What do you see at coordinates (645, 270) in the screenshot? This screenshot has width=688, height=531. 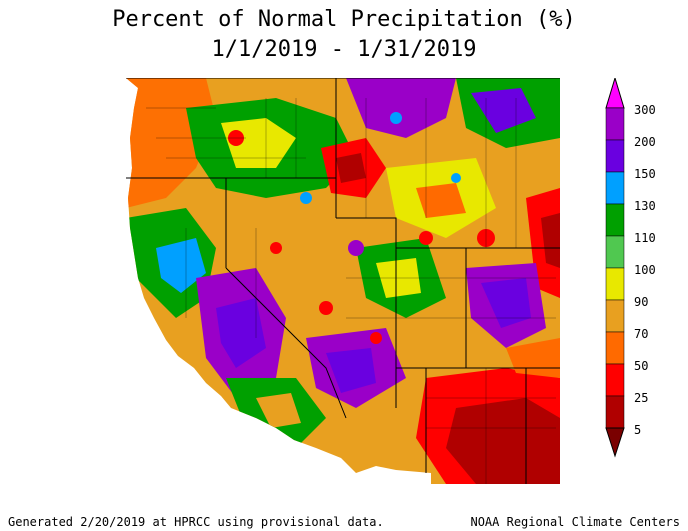 I see `legend-label-100: 100` at bounding box center [645, 270].